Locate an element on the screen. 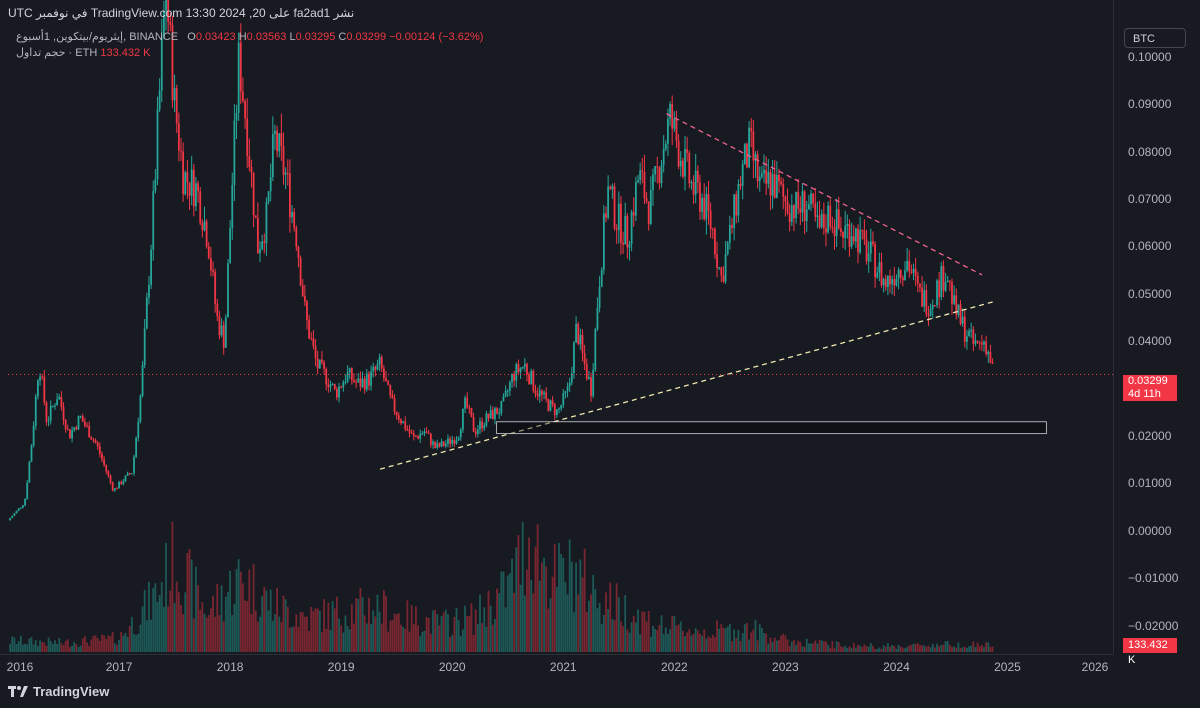  time-axis is located at coordinates (556, 654).